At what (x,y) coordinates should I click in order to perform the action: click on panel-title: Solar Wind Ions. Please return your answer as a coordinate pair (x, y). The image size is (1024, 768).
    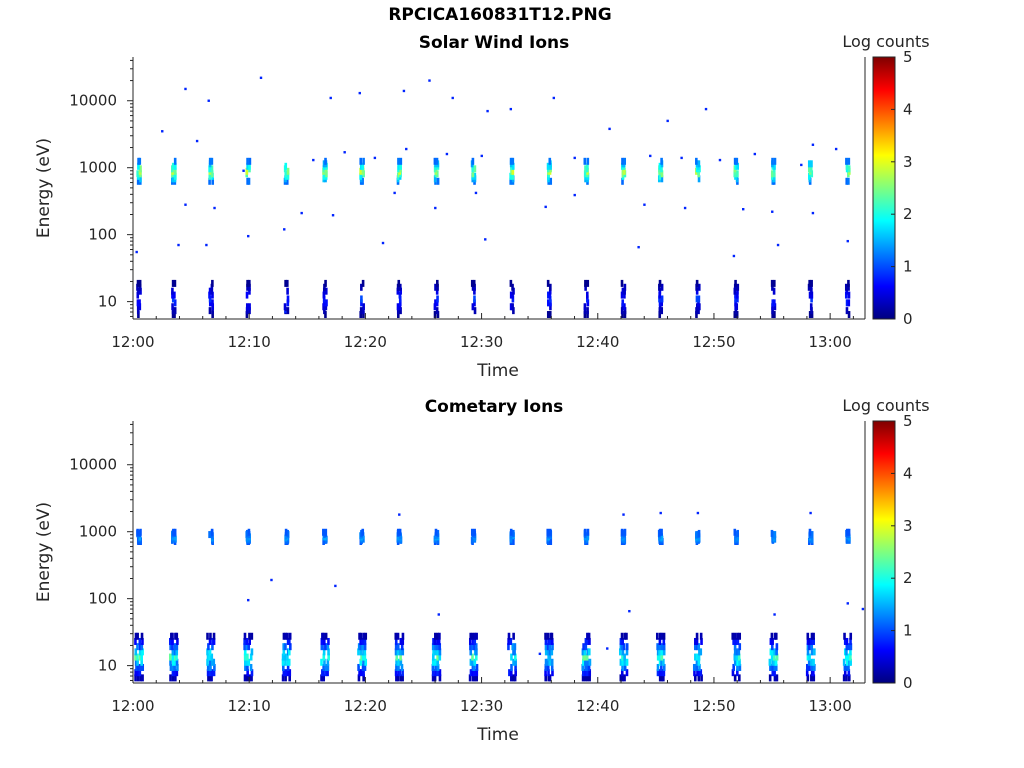
    Looking at the image, I should click on (494, 43).